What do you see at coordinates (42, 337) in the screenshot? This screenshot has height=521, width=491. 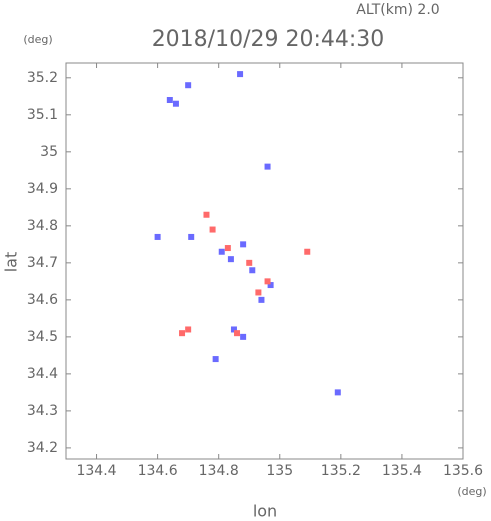 I see `y-tick-label: 34.5` at bounding box center [42, 337].